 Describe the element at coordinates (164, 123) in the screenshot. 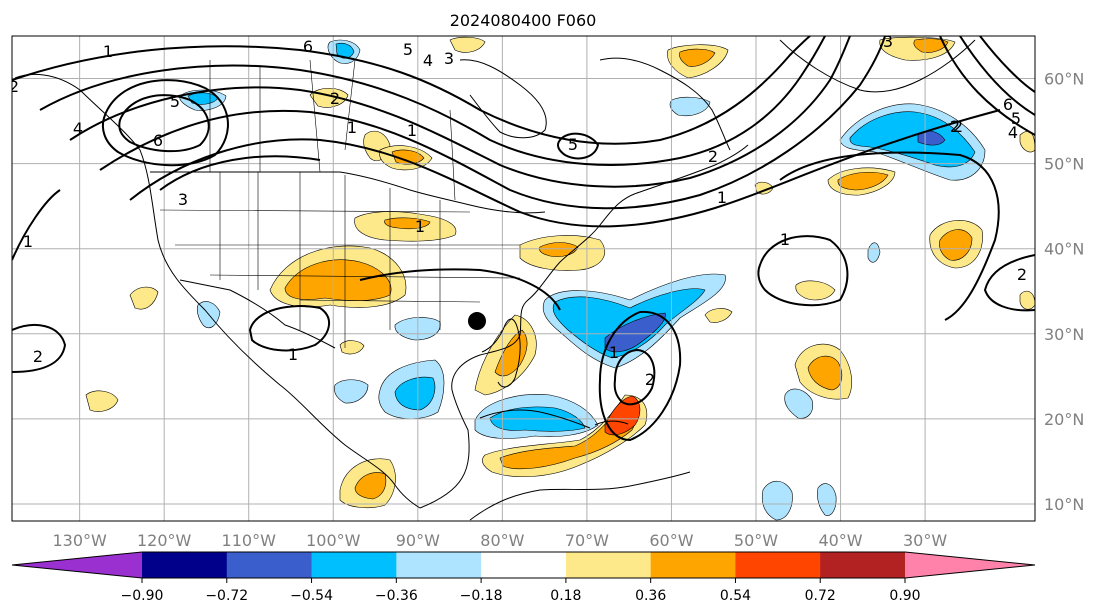

I see `contour-low-pacific` at that location.